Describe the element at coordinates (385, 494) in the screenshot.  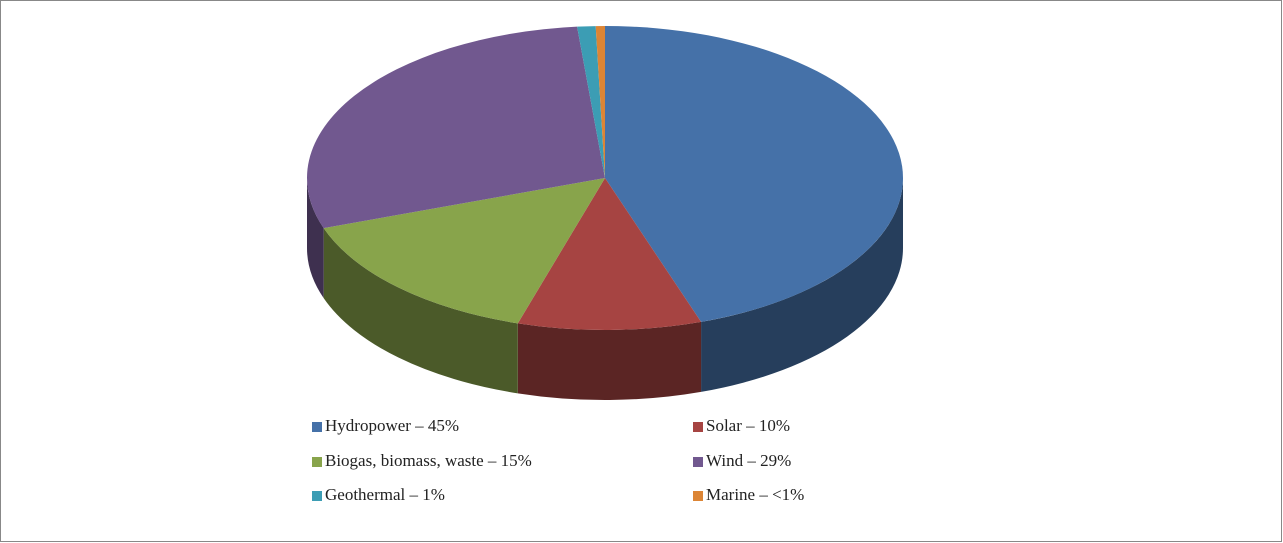
I see `legend-label: Geothermal – 1%` at that location.